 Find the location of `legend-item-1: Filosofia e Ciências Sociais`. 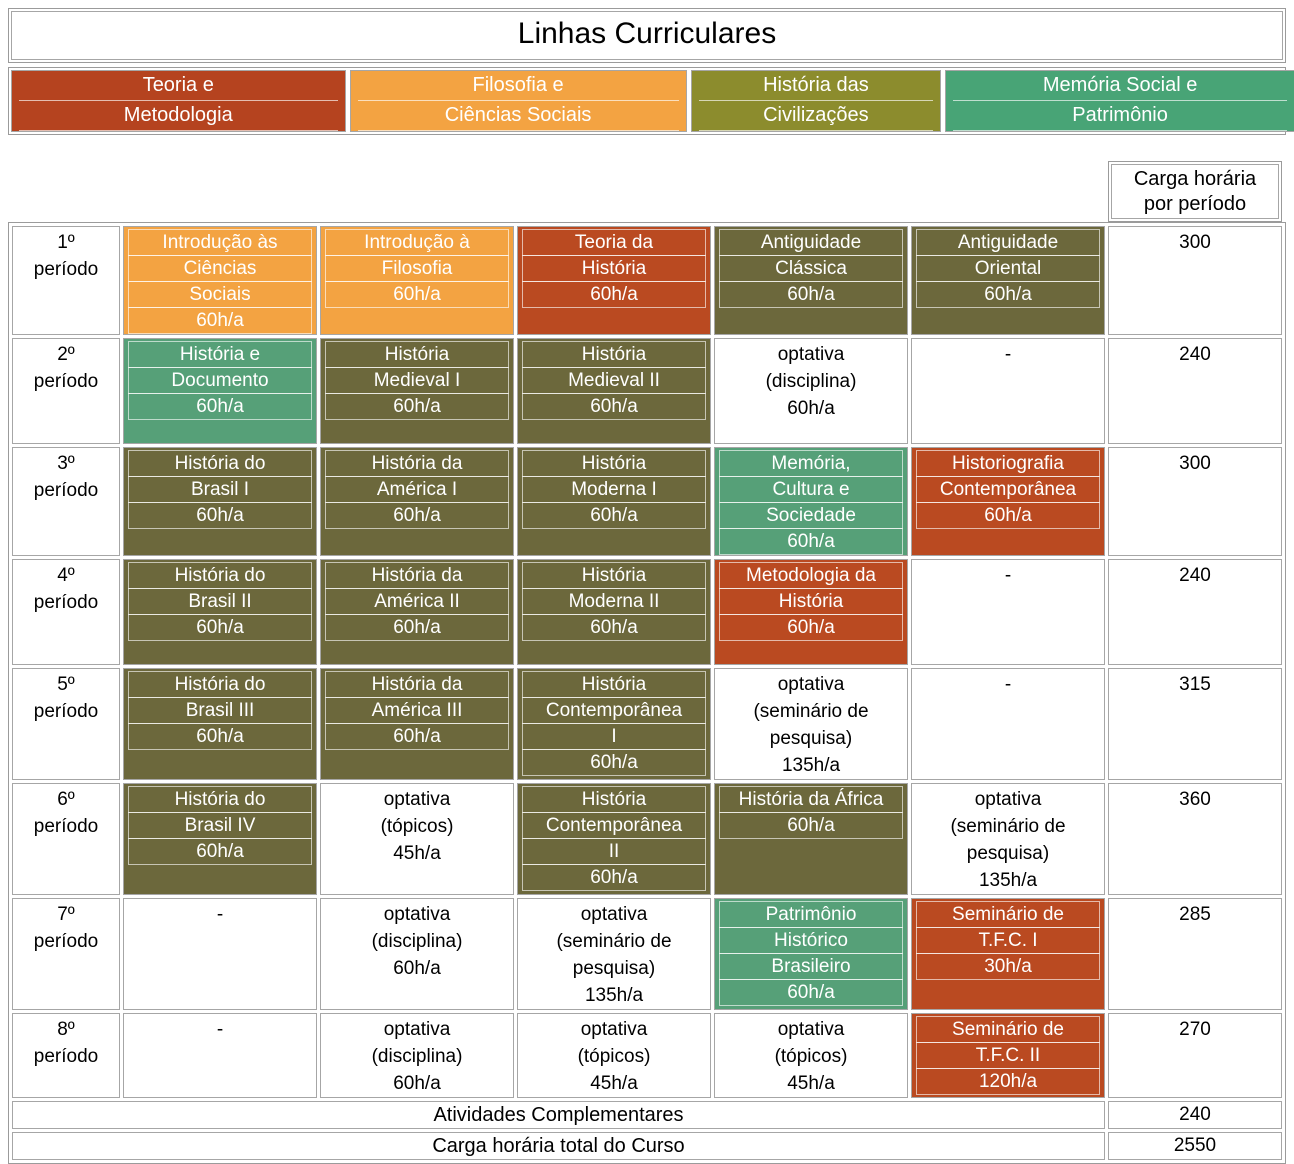

legend-item-1: Filosofia e Ciências Sociais is located at coordinates (518, 101).